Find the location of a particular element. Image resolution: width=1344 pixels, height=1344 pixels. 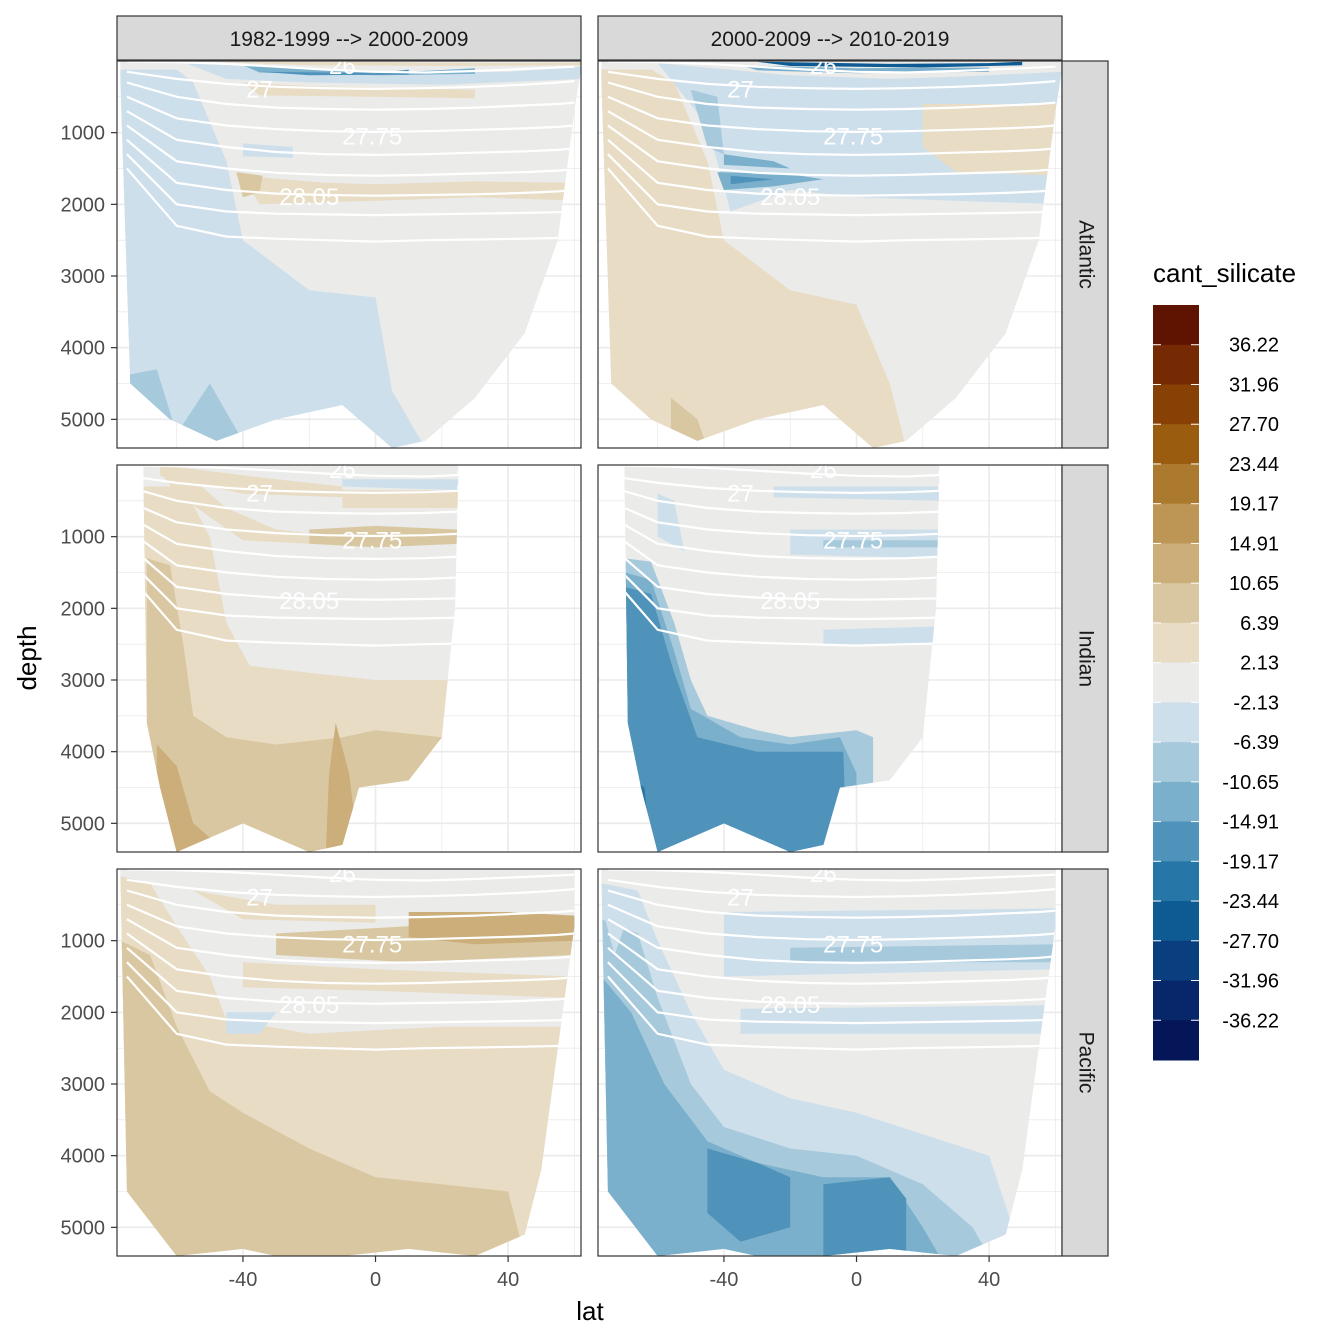

y-tick-label: 1000 is located at coordinates (83, 538).